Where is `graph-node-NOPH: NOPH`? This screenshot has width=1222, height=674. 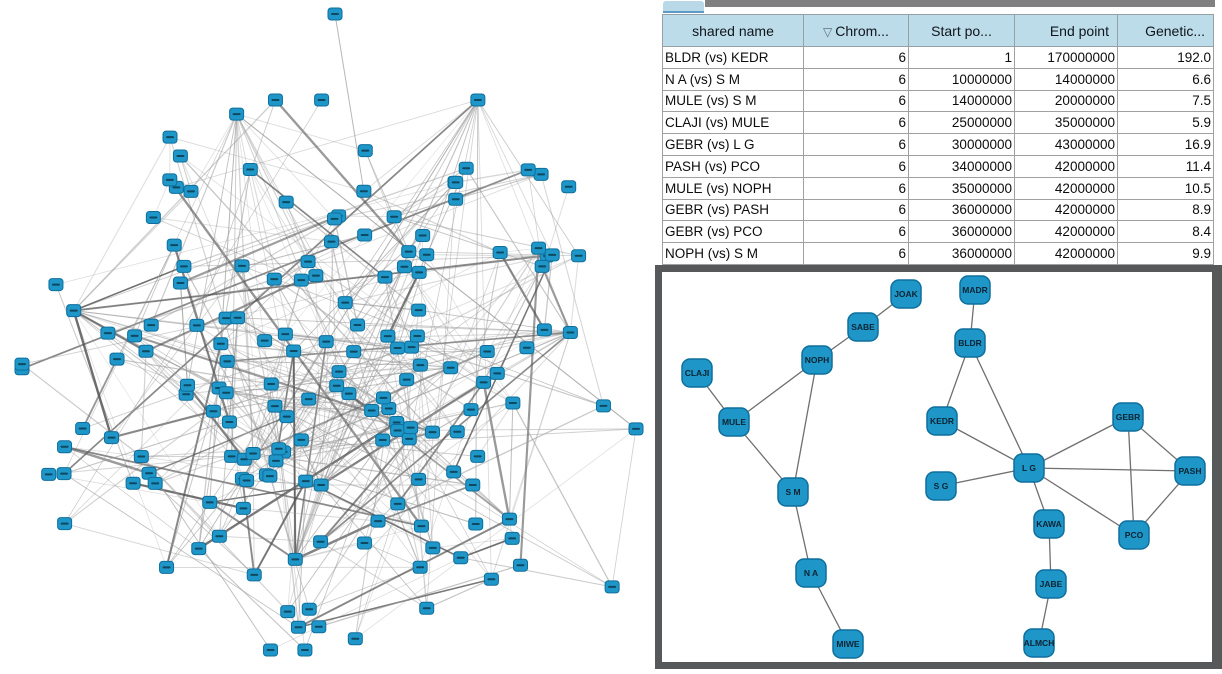 graph-node-NOPH: NOPH is located at coordinates (817, 360).